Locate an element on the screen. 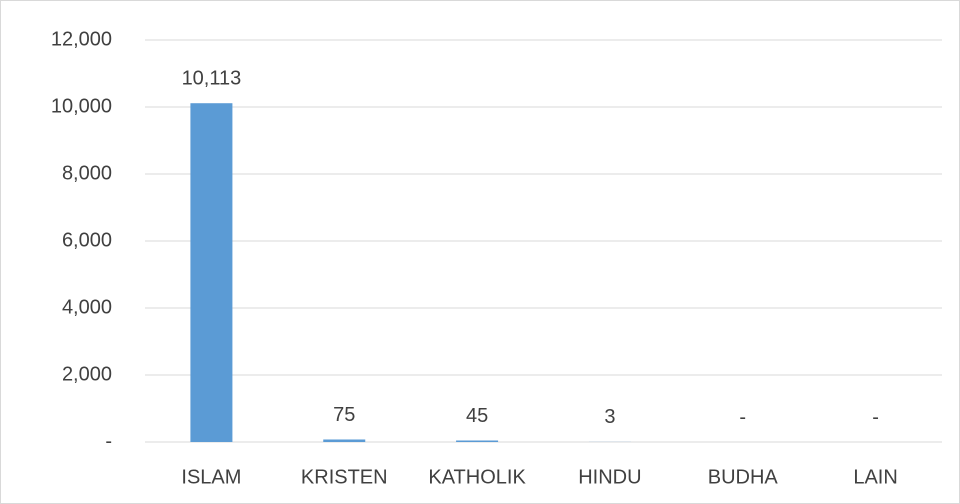 This screenshot has height=504, width=960. y-tick-label: 8,000 is located at coordinates (87, 173).